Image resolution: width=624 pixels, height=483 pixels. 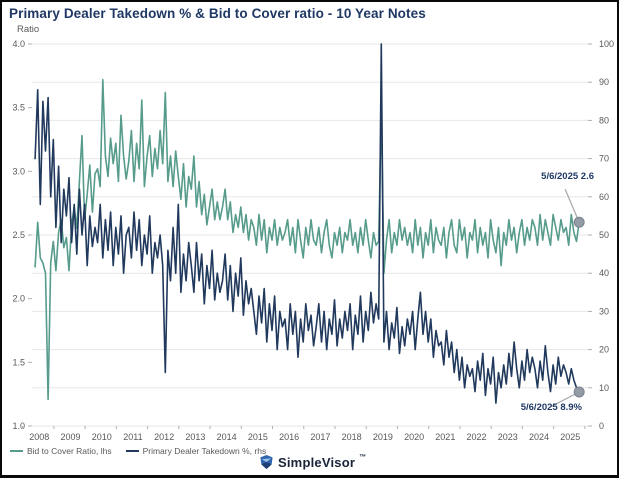 I want to click on svg-text: 1.0, so click(x=18, y=426).